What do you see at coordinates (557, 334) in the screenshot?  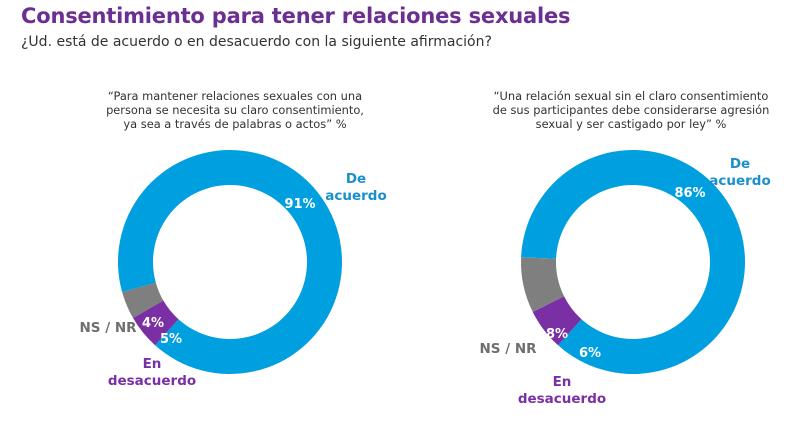 I see `slice-value-label: 8%` at bounding box center [557, 334].